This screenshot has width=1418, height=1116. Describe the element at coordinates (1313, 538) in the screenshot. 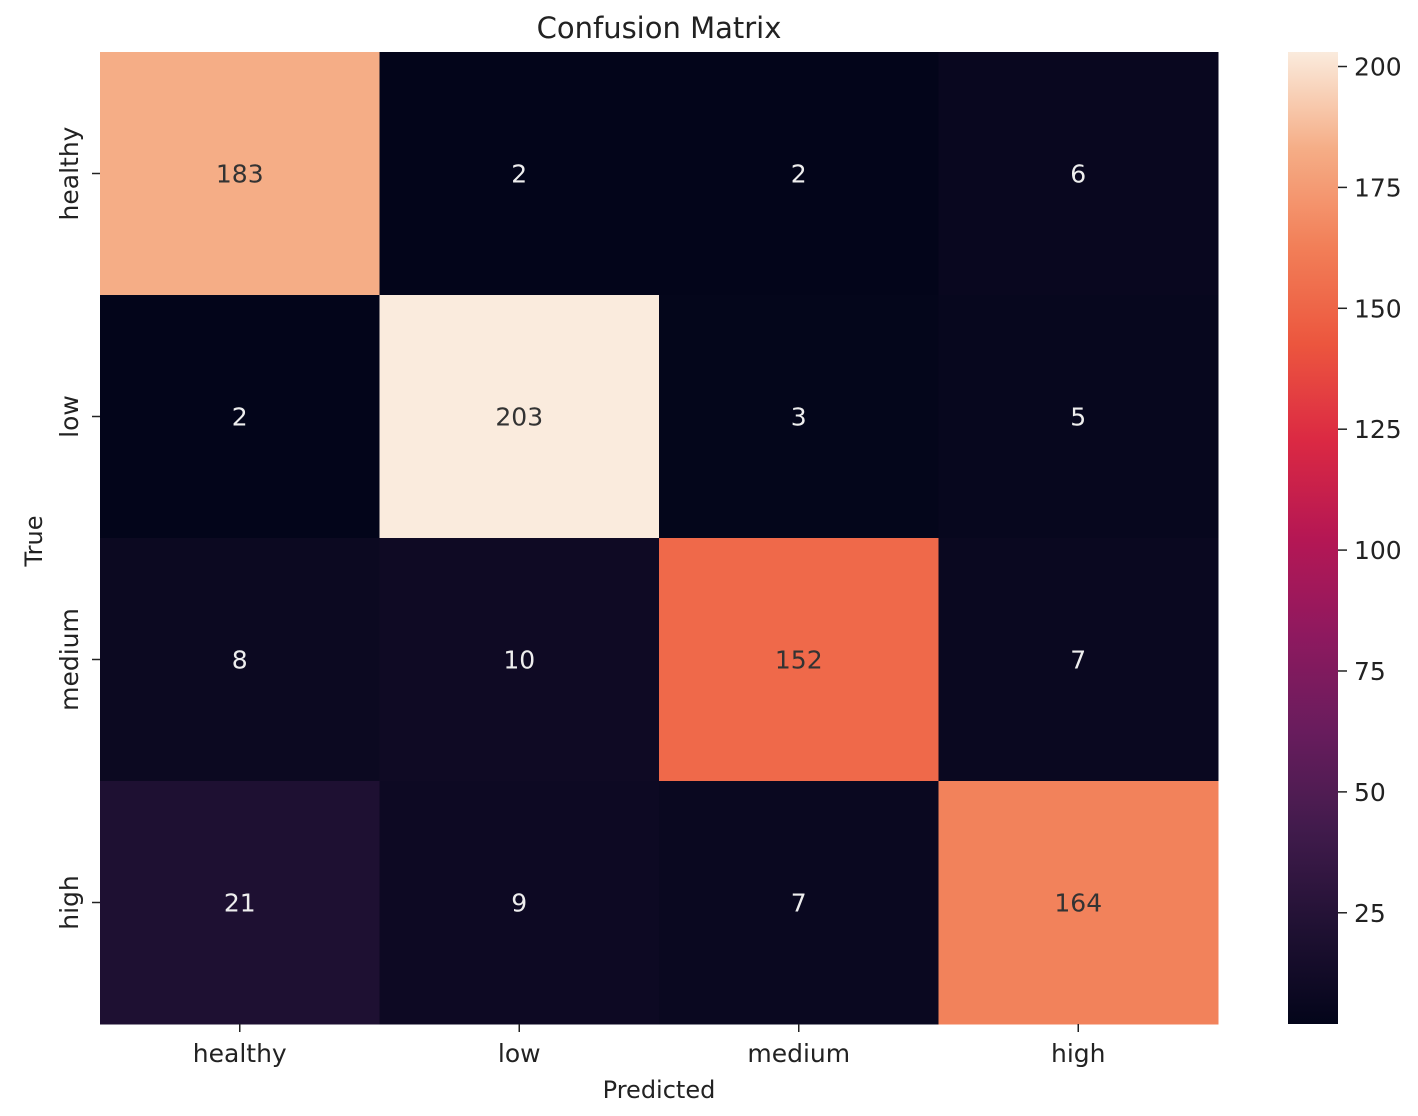

I see `colorbar-gradient` at that location.